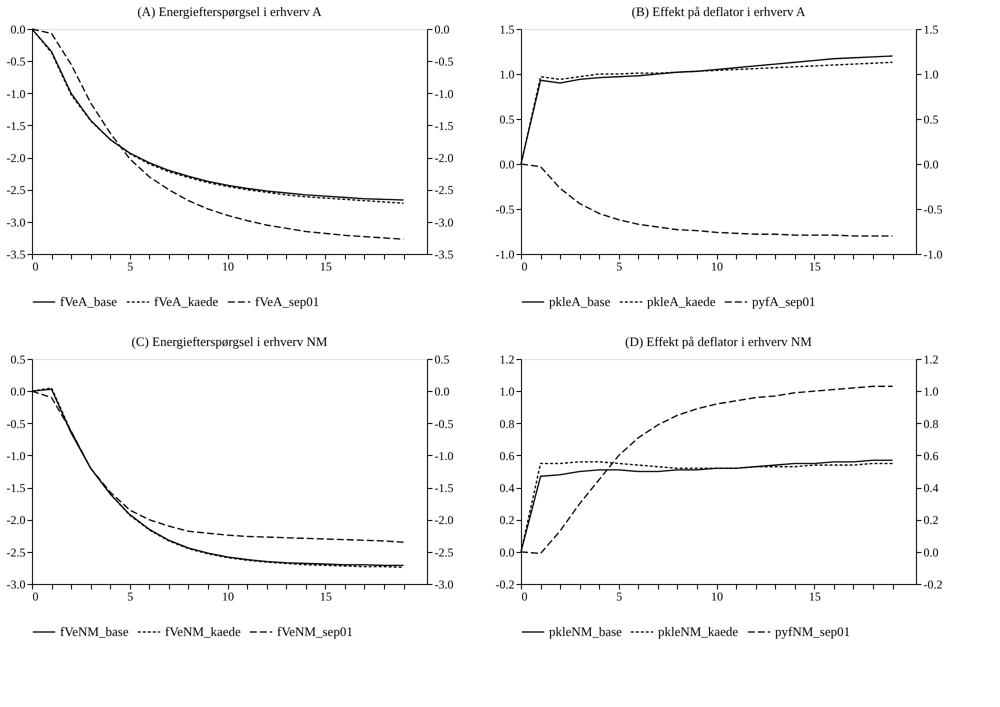  I want to click on y2-tick-label: 0.4, so click(931, 488).